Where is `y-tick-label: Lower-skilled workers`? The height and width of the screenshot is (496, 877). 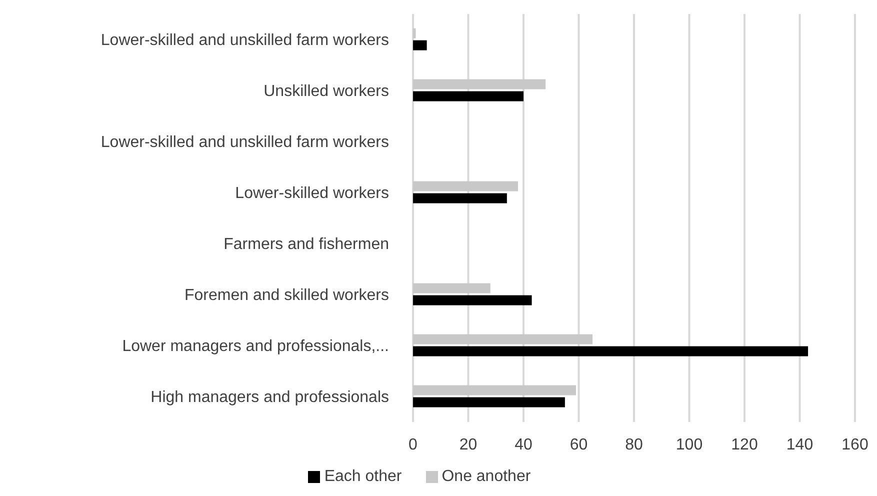
y-tick-label: Lower-skilled workers is located at coordinates (312, 193).